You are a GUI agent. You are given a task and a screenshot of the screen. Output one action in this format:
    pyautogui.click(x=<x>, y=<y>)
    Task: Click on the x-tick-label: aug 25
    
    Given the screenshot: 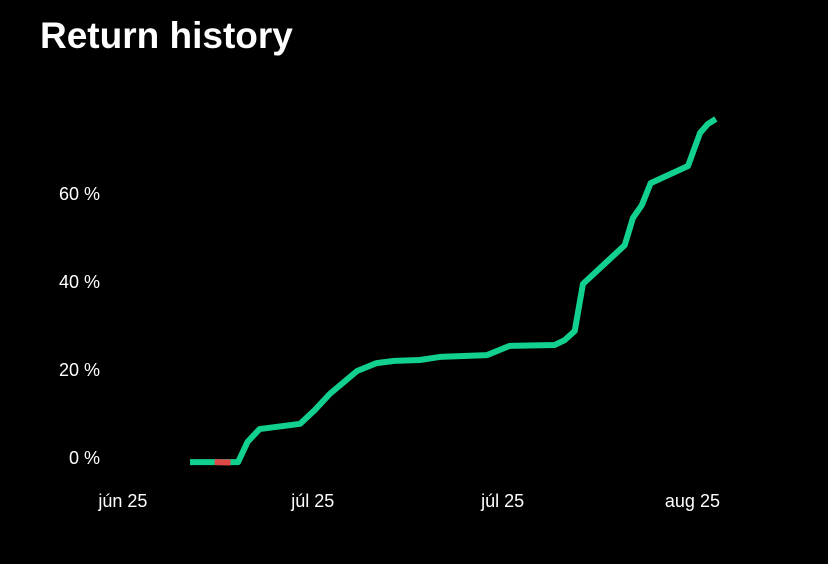 What is the action you would take?
    pyautogui.click(x=692, y=501)
    